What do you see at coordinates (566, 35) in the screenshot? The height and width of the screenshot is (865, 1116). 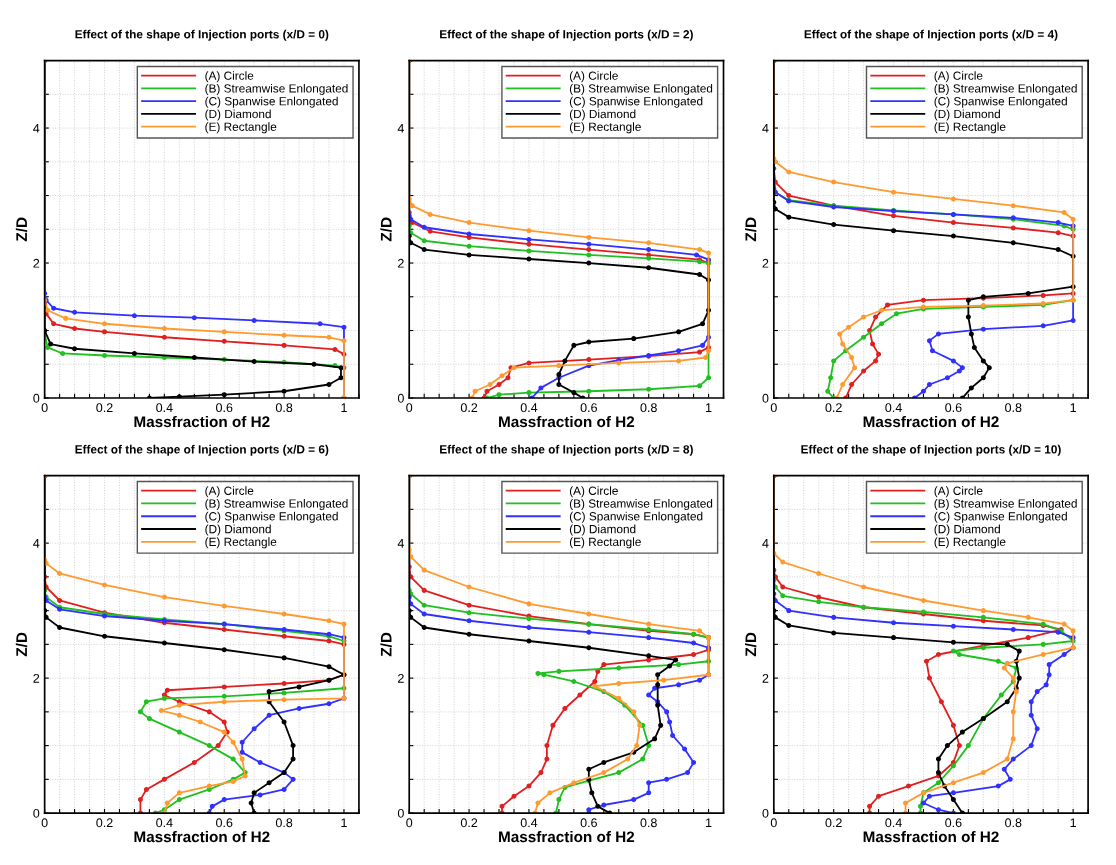 I see `chart-title: Effect of the shape of Injection ports (x/D = 2)` at bounding box center [566, 35].